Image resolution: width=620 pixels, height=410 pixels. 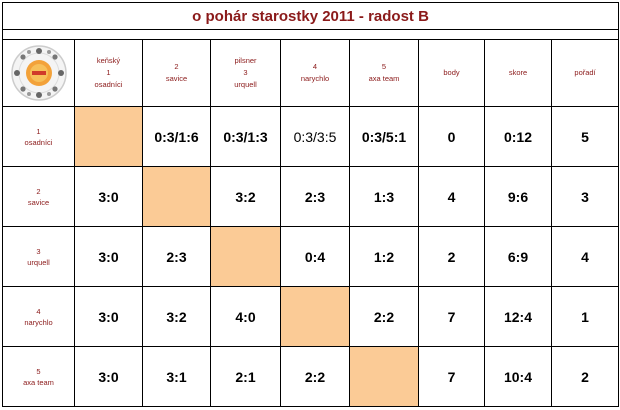 I want to click on col-header-num: 3, so click(x=245, y=72).